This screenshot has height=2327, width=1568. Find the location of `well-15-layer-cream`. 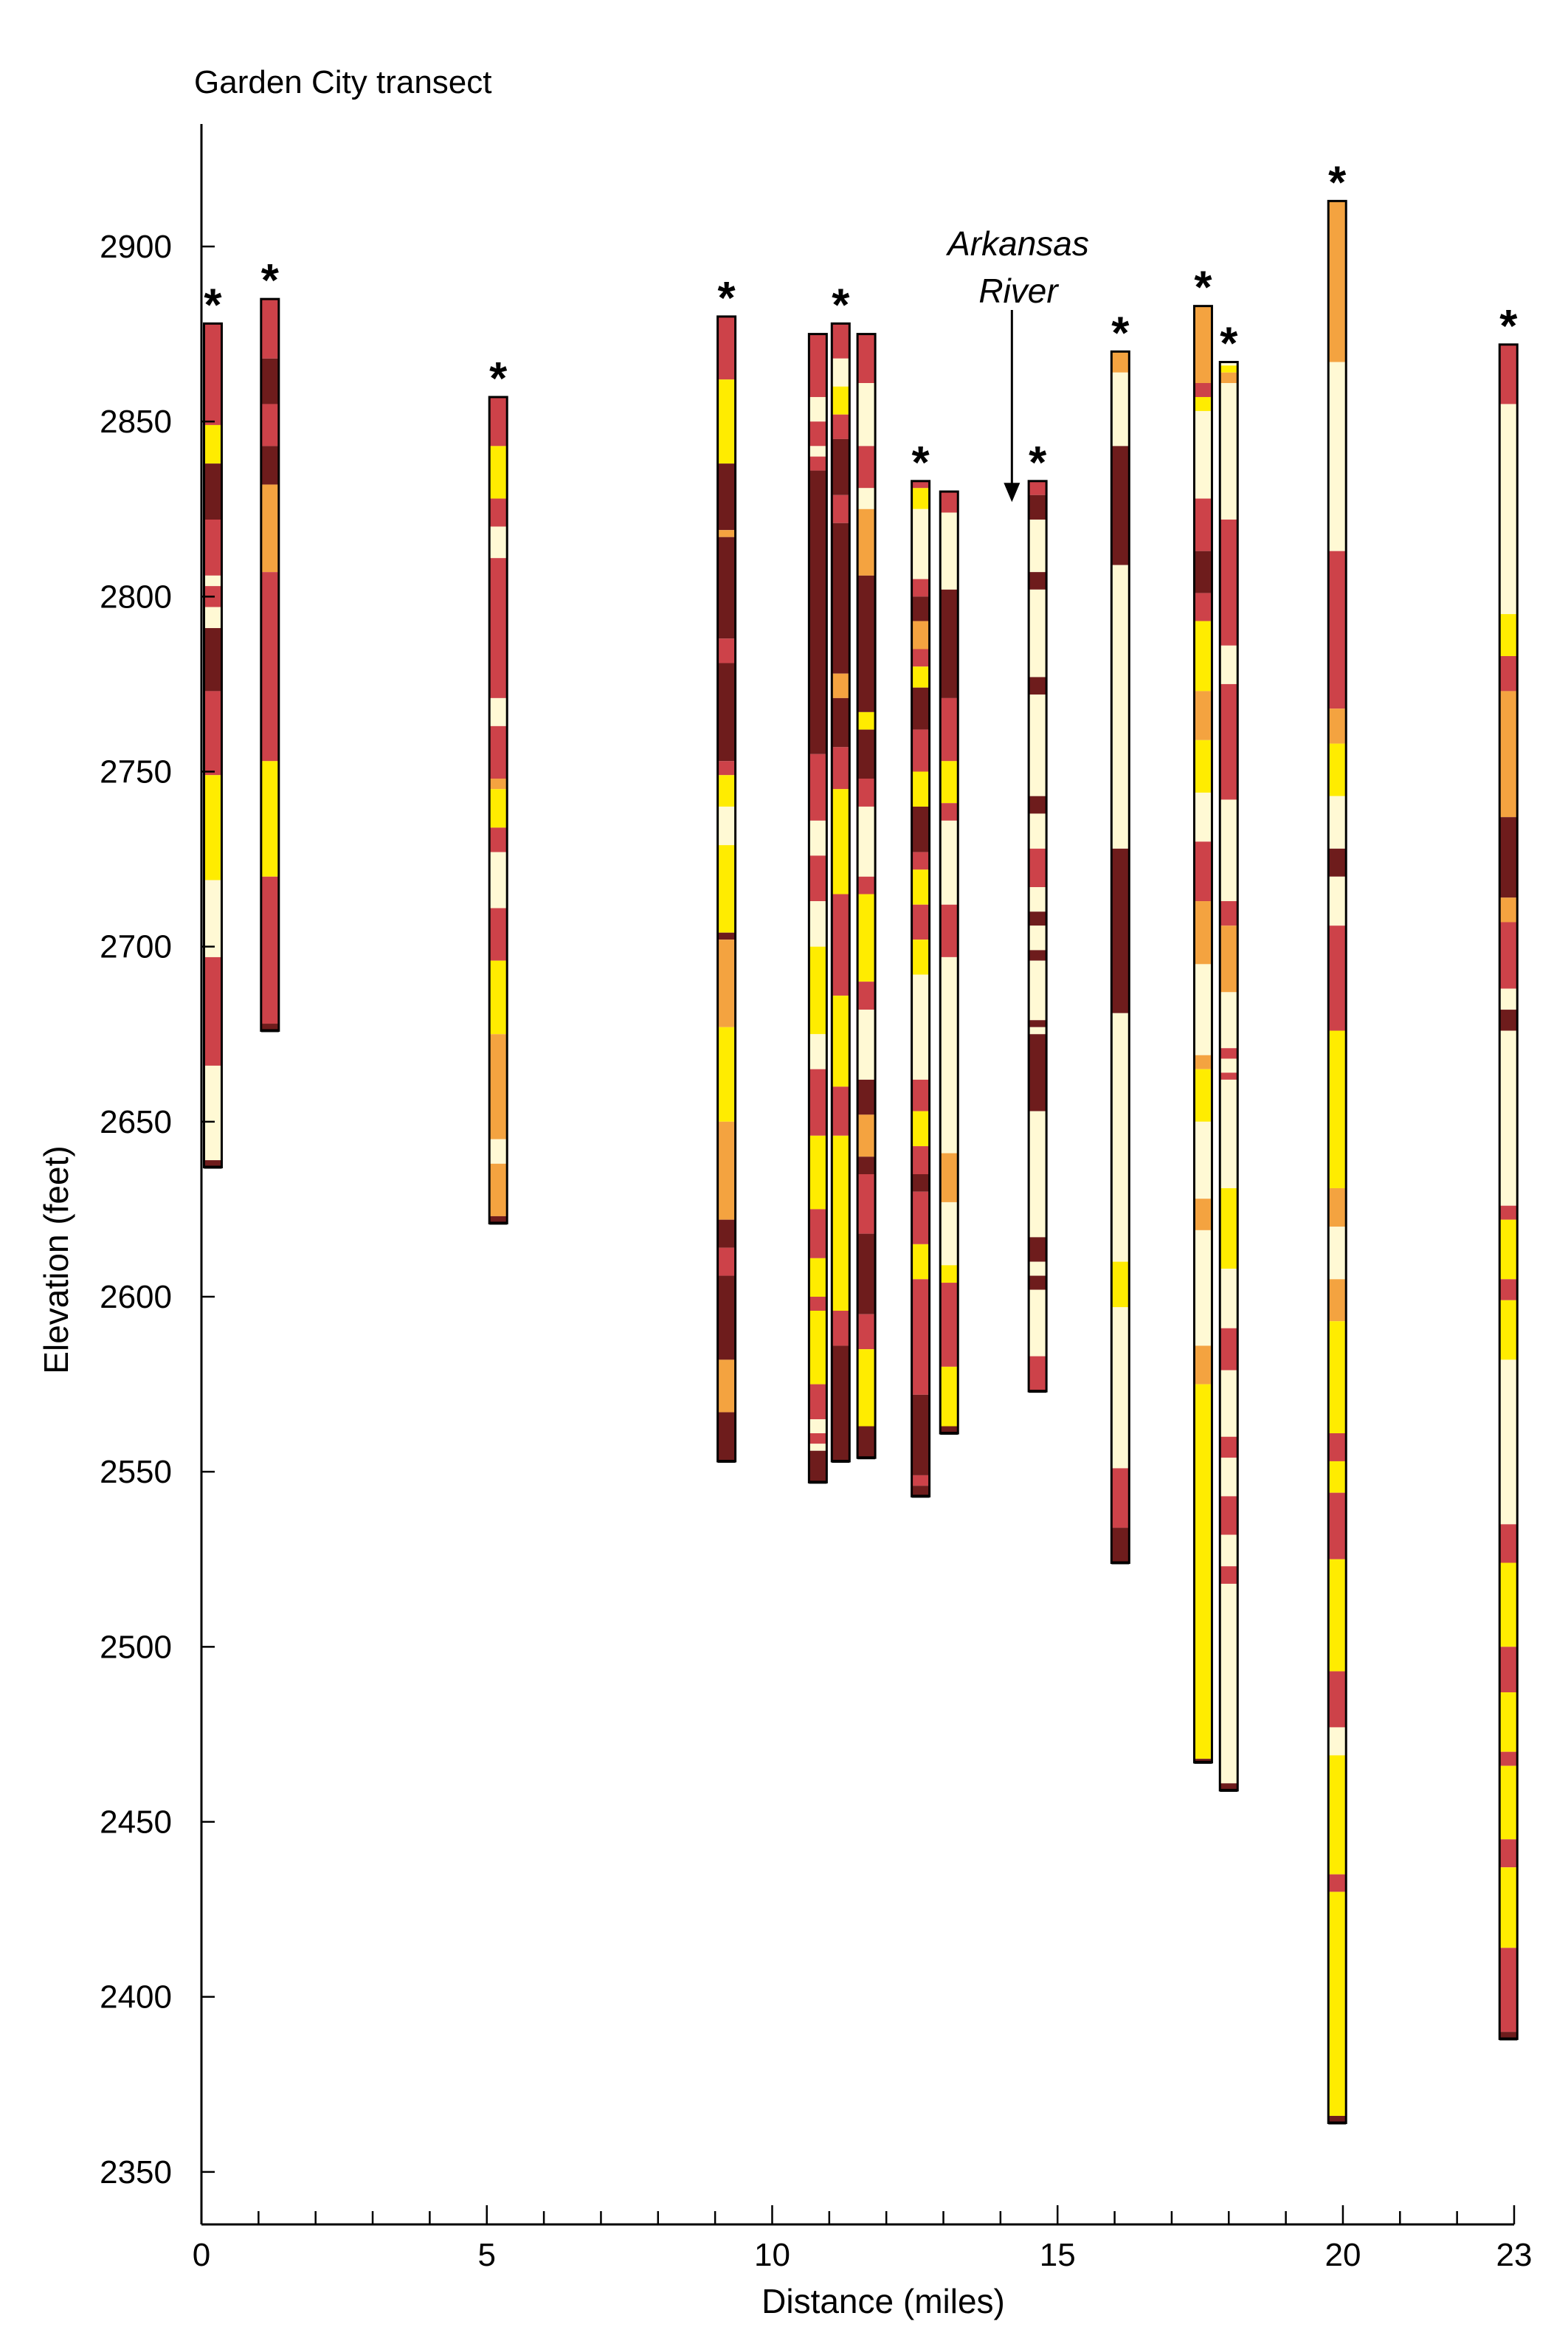

well-15-layer-cream is located at coordinates (1508, 1442).